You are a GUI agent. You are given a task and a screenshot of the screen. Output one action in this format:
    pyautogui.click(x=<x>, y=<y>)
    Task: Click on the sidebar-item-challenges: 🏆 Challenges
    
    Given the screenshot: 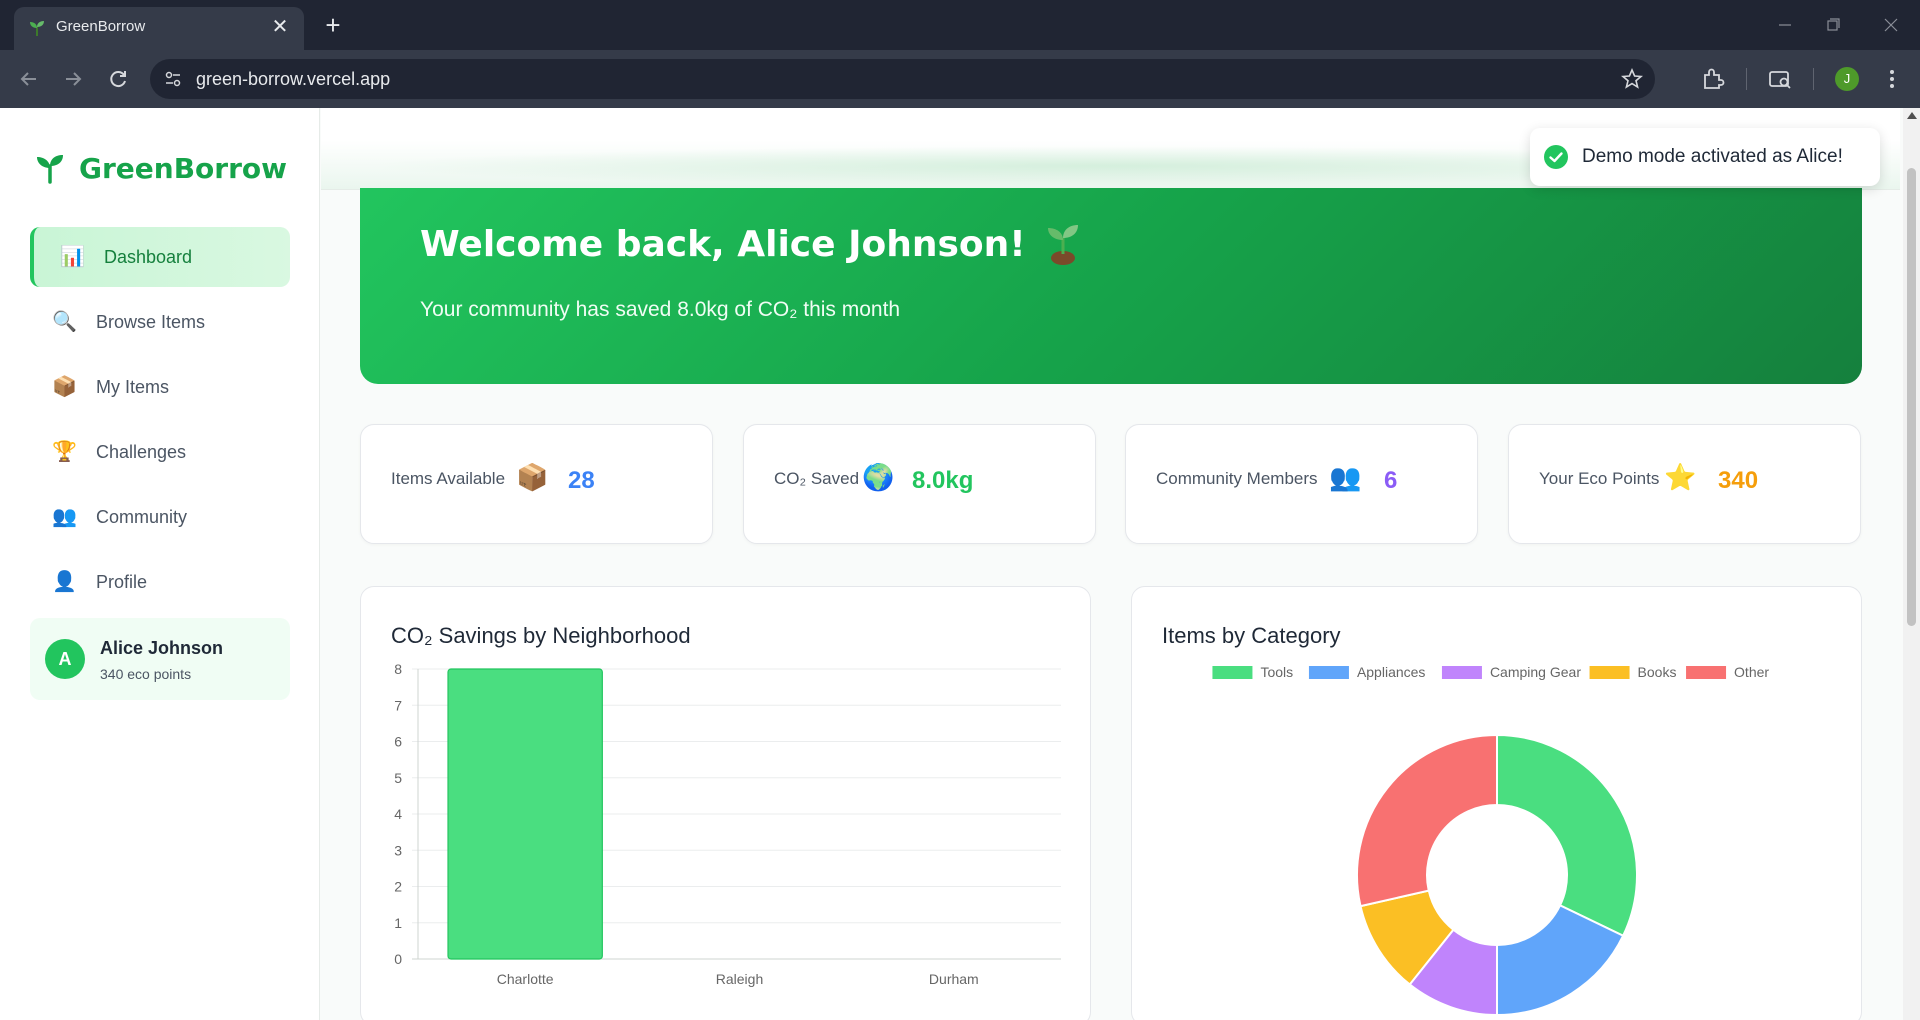 What is the action you would take?
    pyautogui.click(x=160, y=452)
    